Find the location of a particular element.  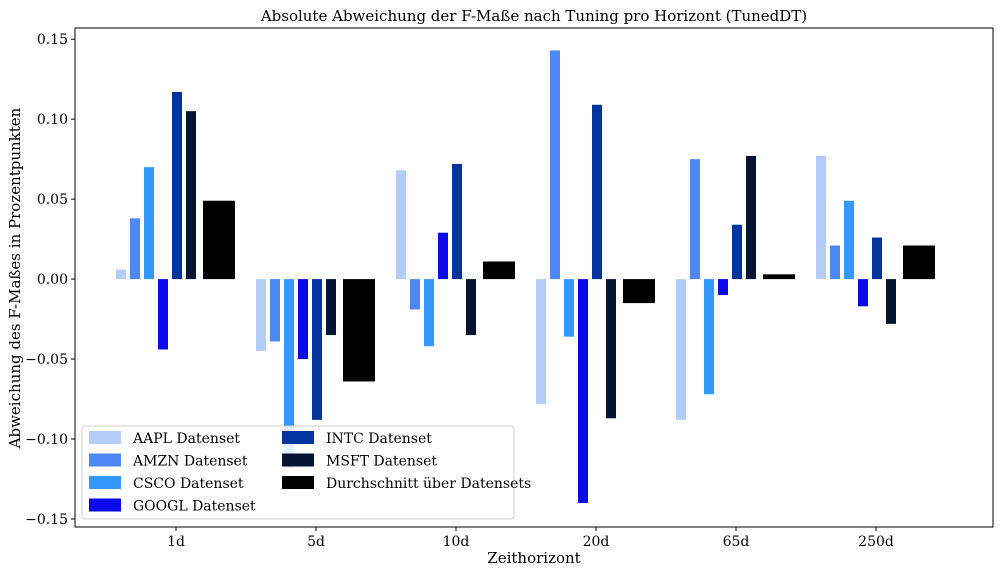

bar-durchschnitt-1d is located at coordinates (219, 240).